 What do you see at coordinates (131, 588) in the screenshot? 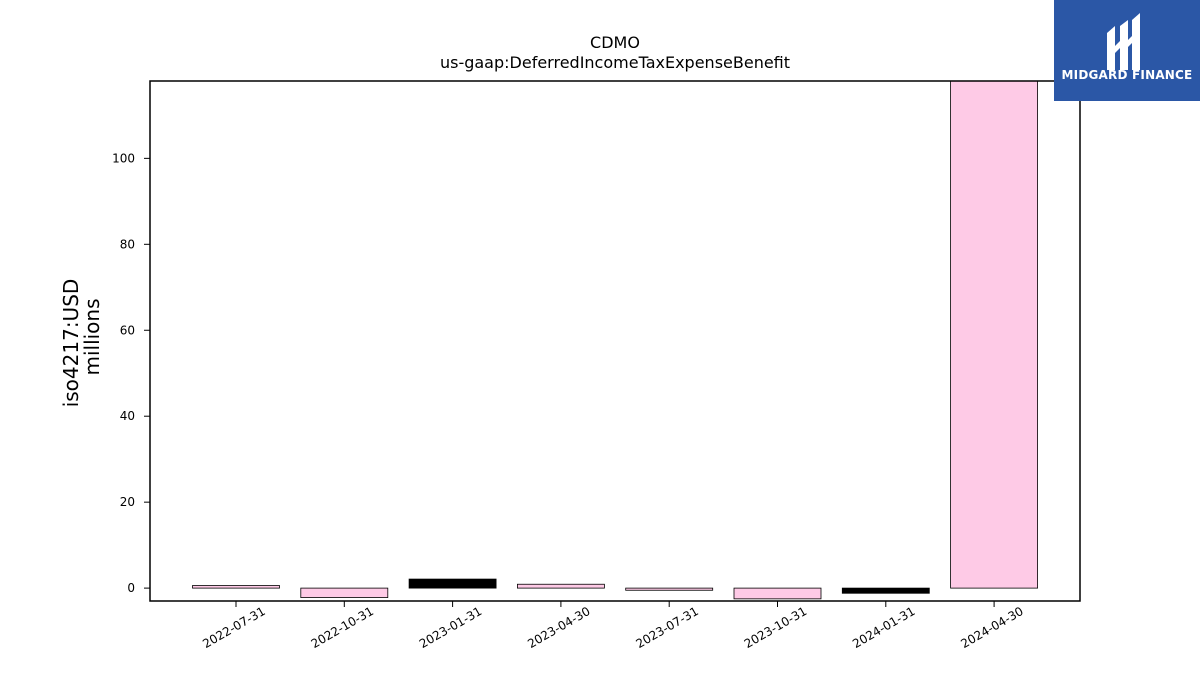
I see `y-tick-label: 0` at bounding box center [131, 588].